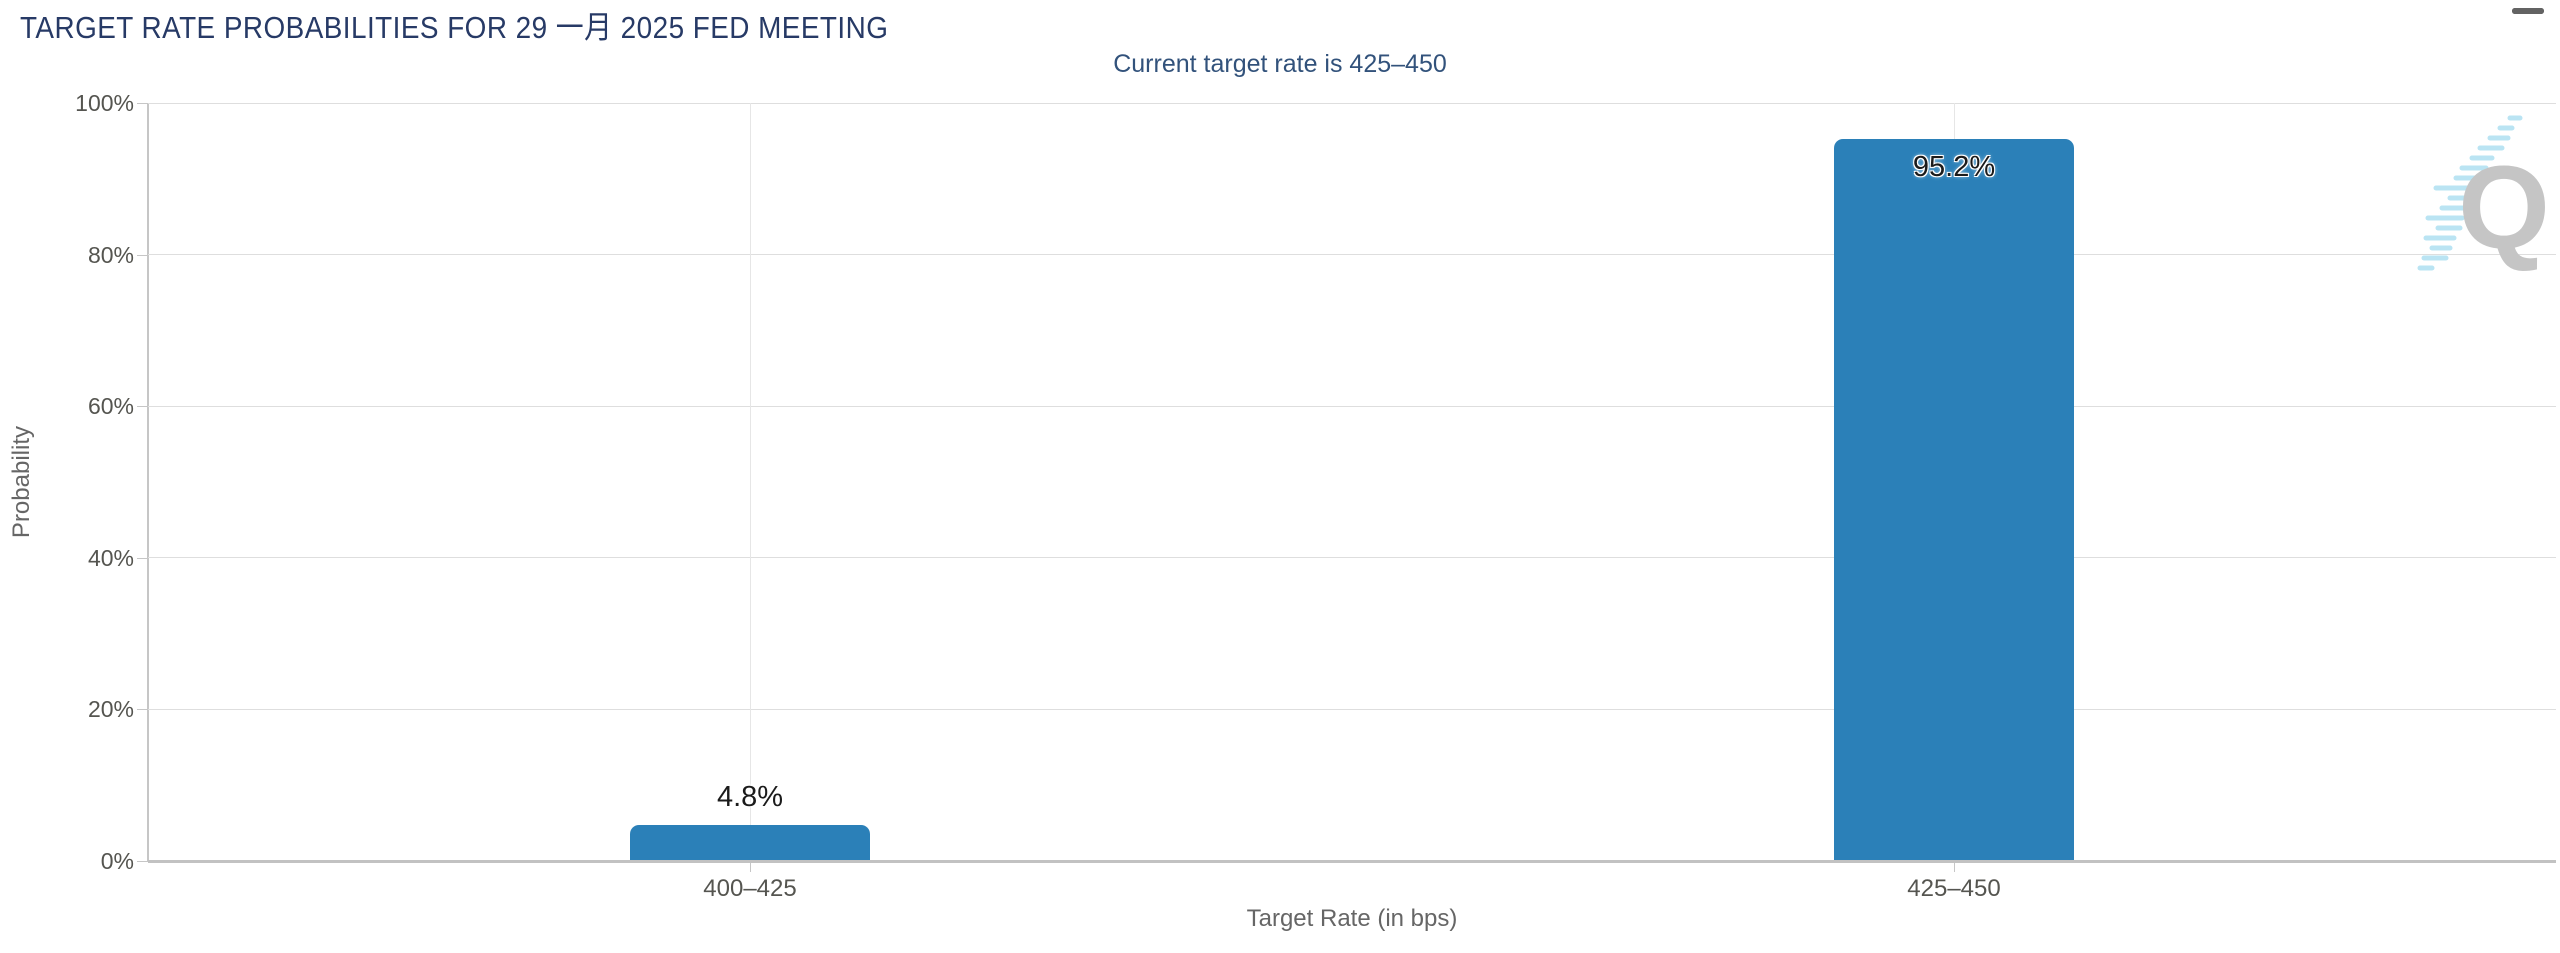 The width and height of the screenshot is (2560, 953). What do you see at coordinates (1352, 861) in the screenshot?
I see `x-axis-line` at bounding box center [1352, 861].